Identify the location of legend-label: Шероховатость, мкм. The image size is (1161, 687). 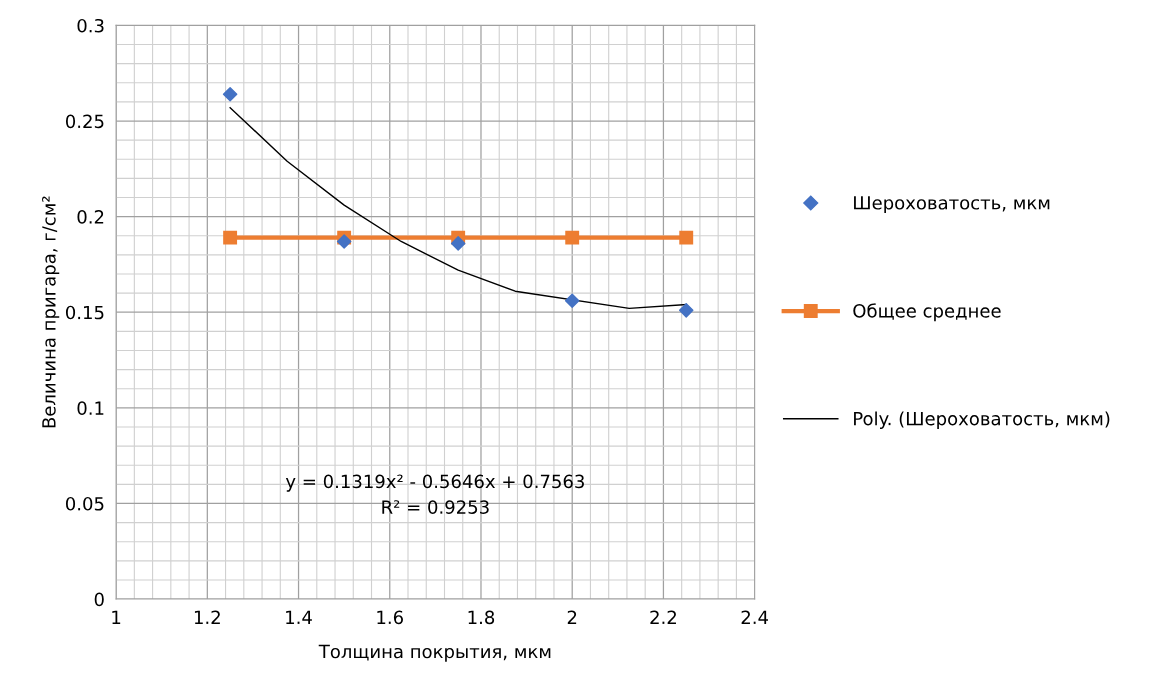
(952, 205).